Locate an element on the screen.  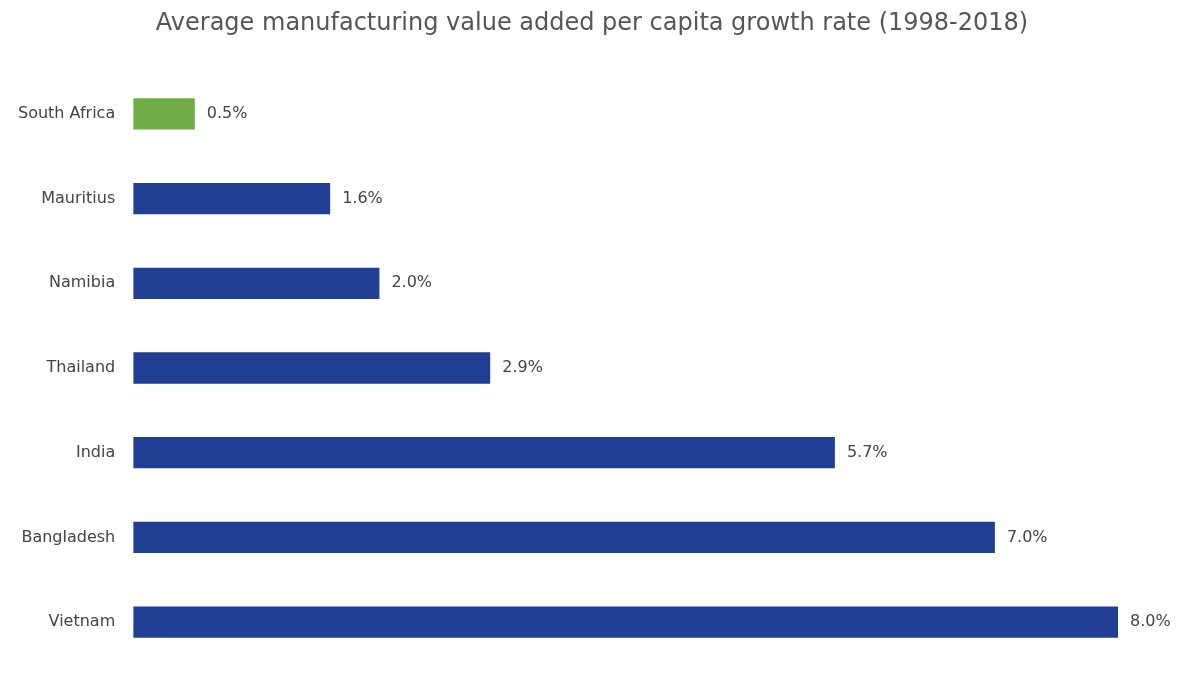
data-label: 2.9% is located at coordinates (522, 367).